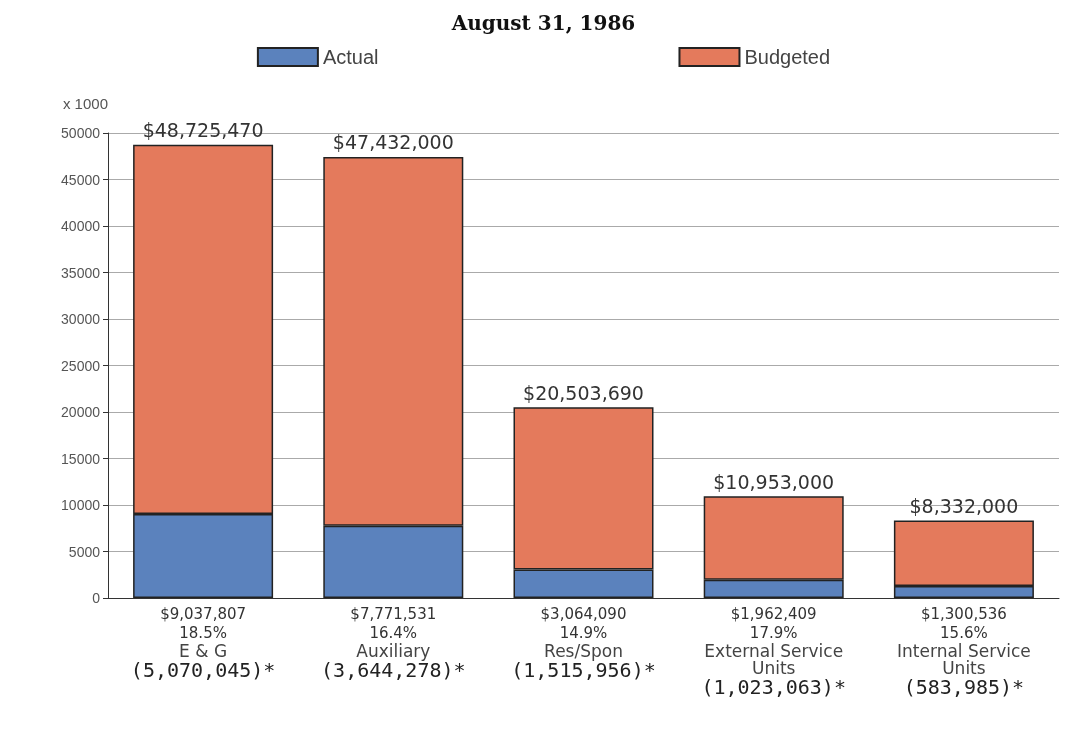 Image resolution: width=1087 pixels, height=734 pixels. I want to click on text: $9,037,807, so click(203, 613).